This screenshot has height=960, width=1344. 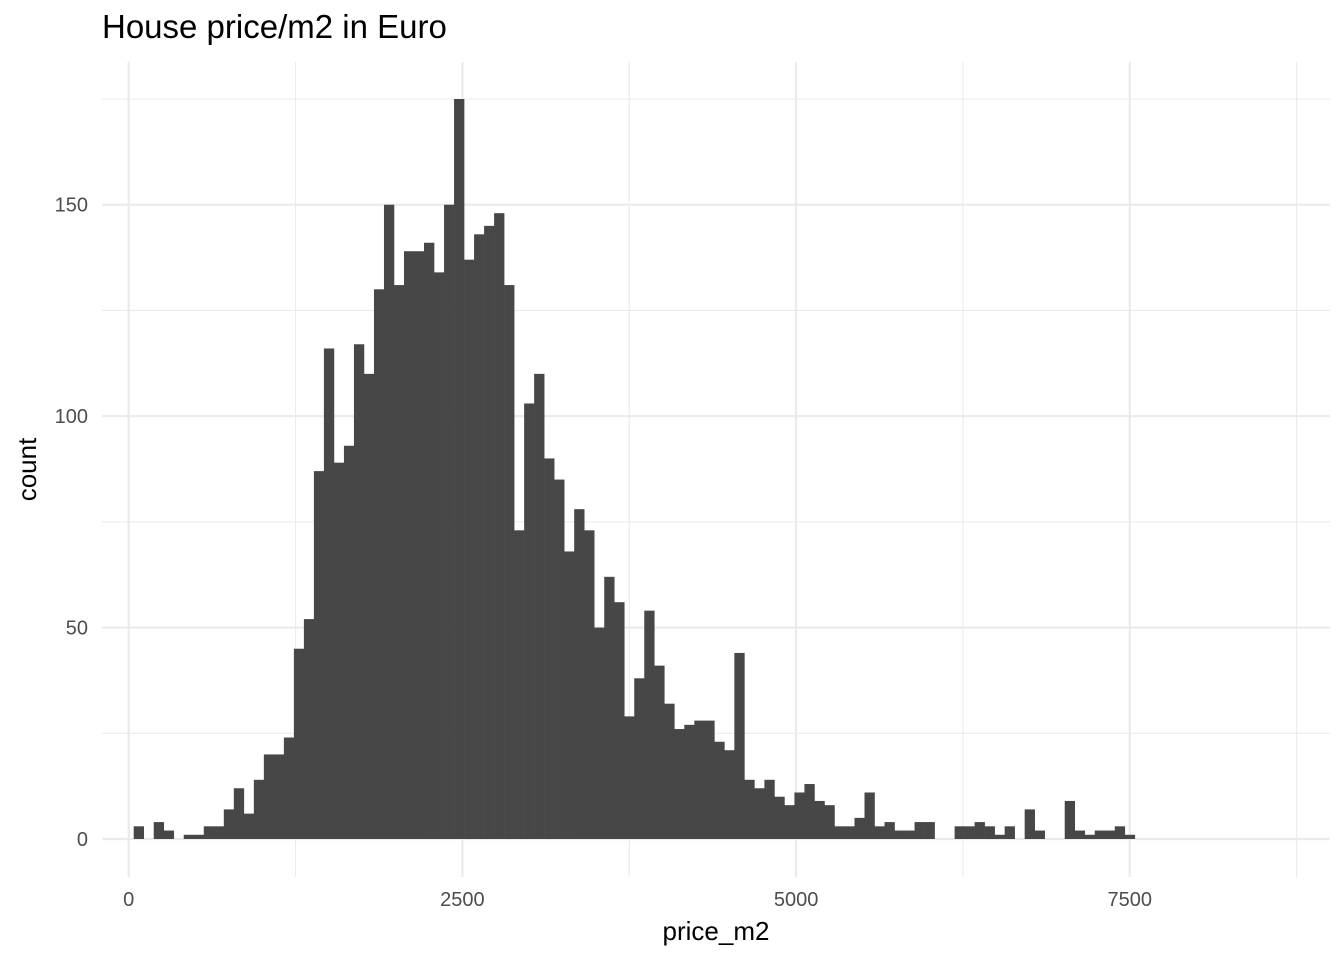 I want to click on x-tick-label: 2500, so click(x=462, y=900).